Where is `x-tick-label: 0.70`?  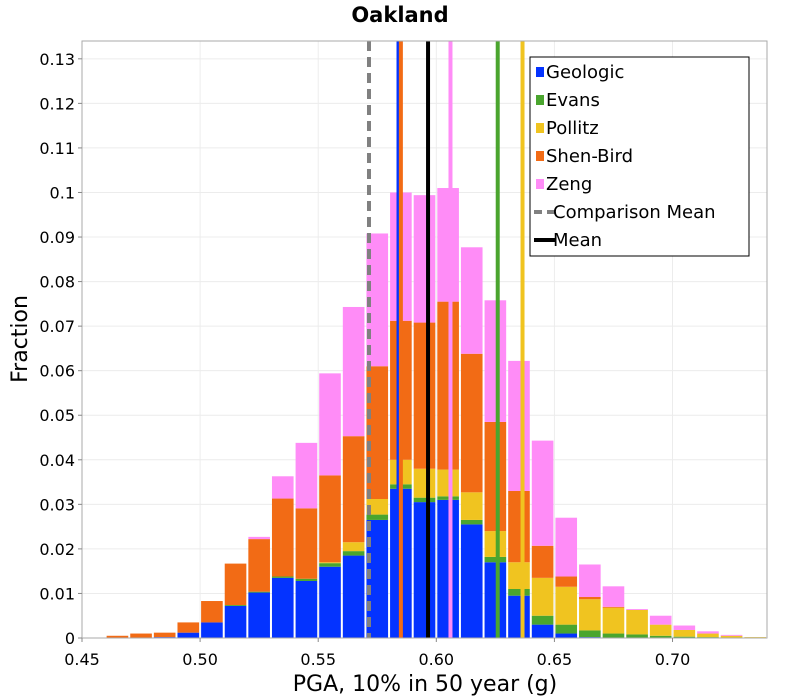
x-tick-label: 0.70 is located at coordinates (673, 659).